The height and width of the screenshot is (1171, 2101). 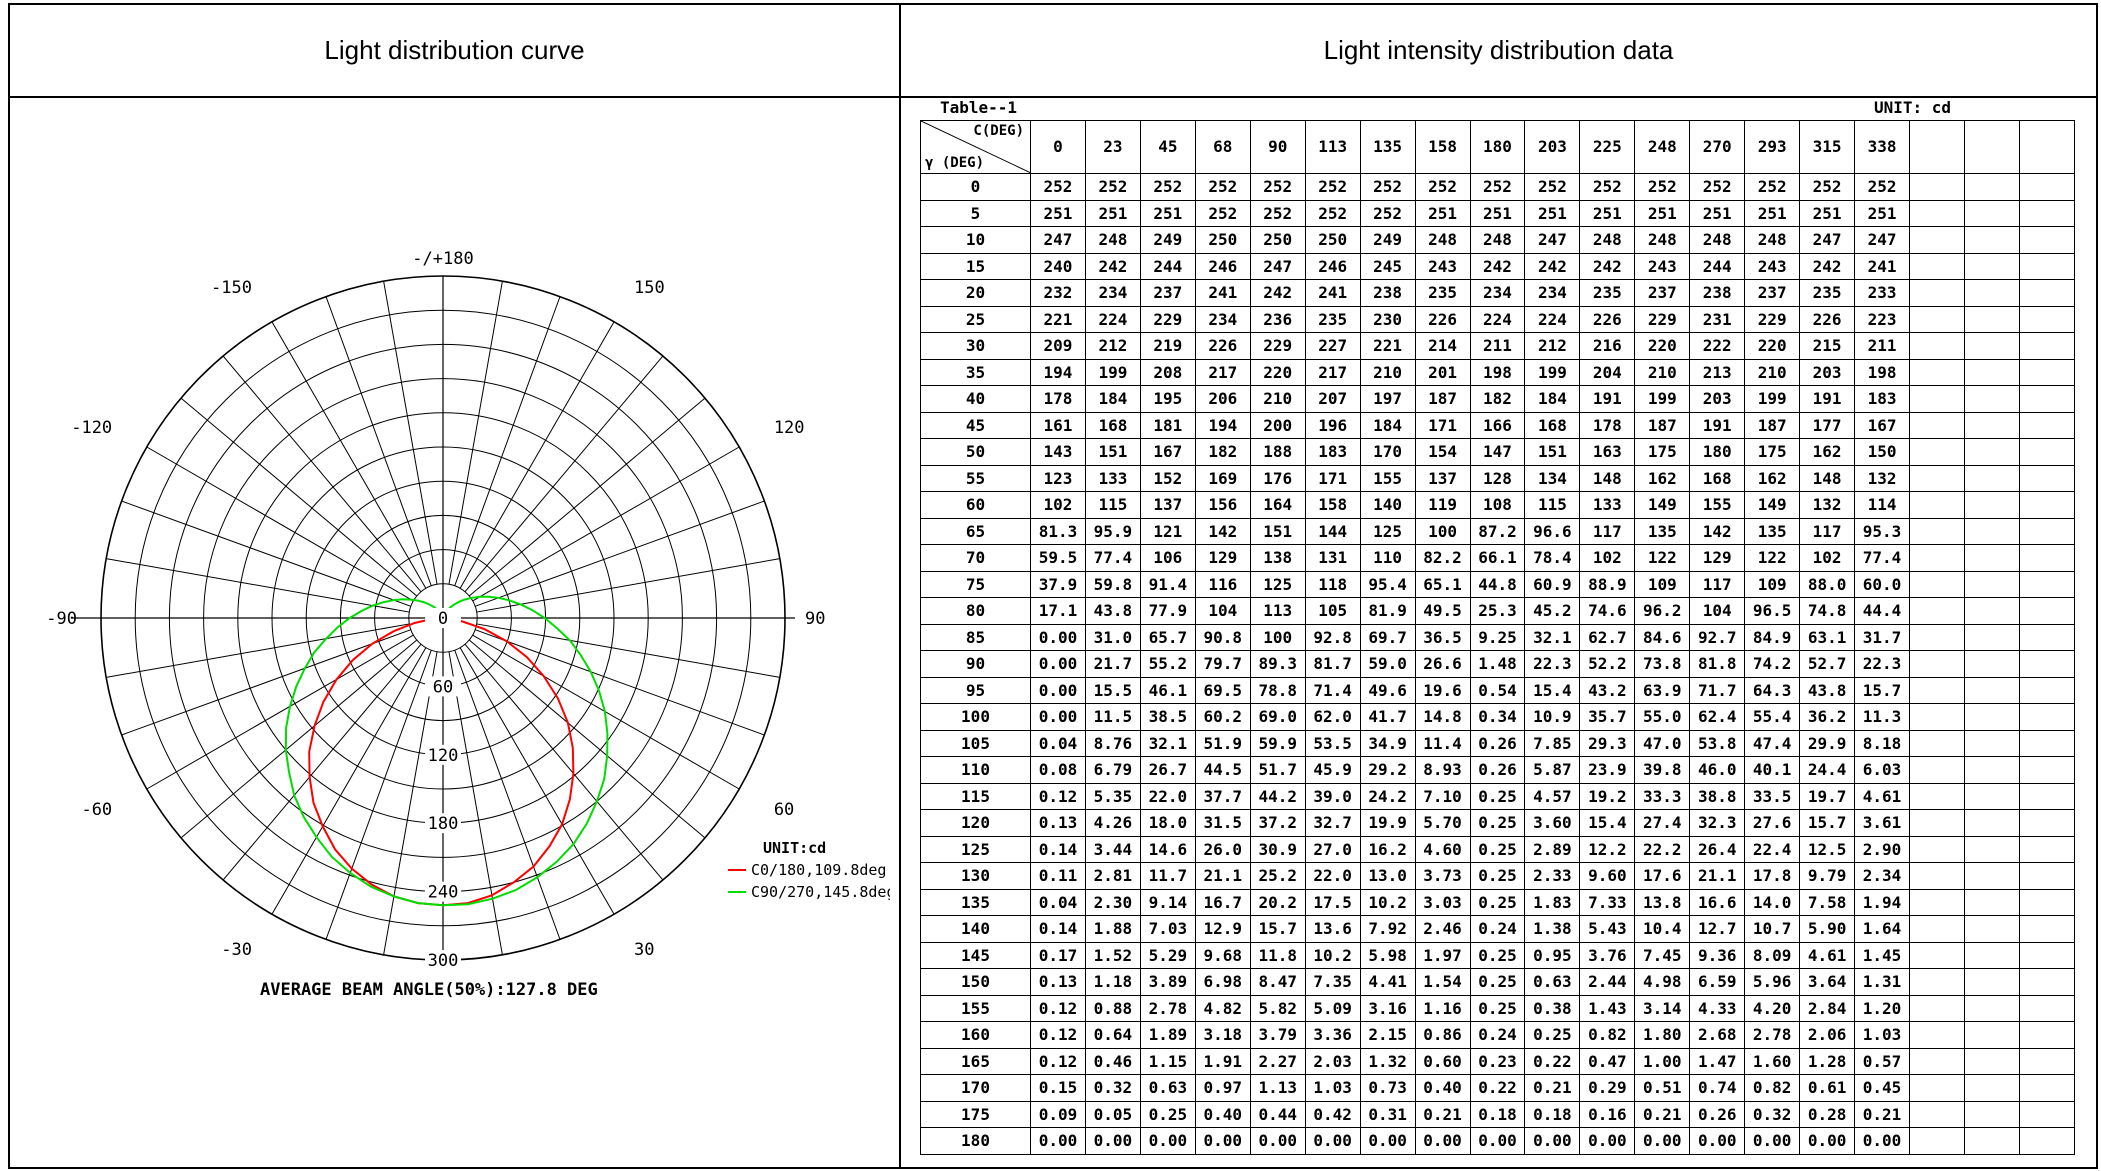 What do you see at coordinates (1167, 1088) in the screenshot?
I see `intensity-cell: 0.63` at bounding box center [1167, 1088].